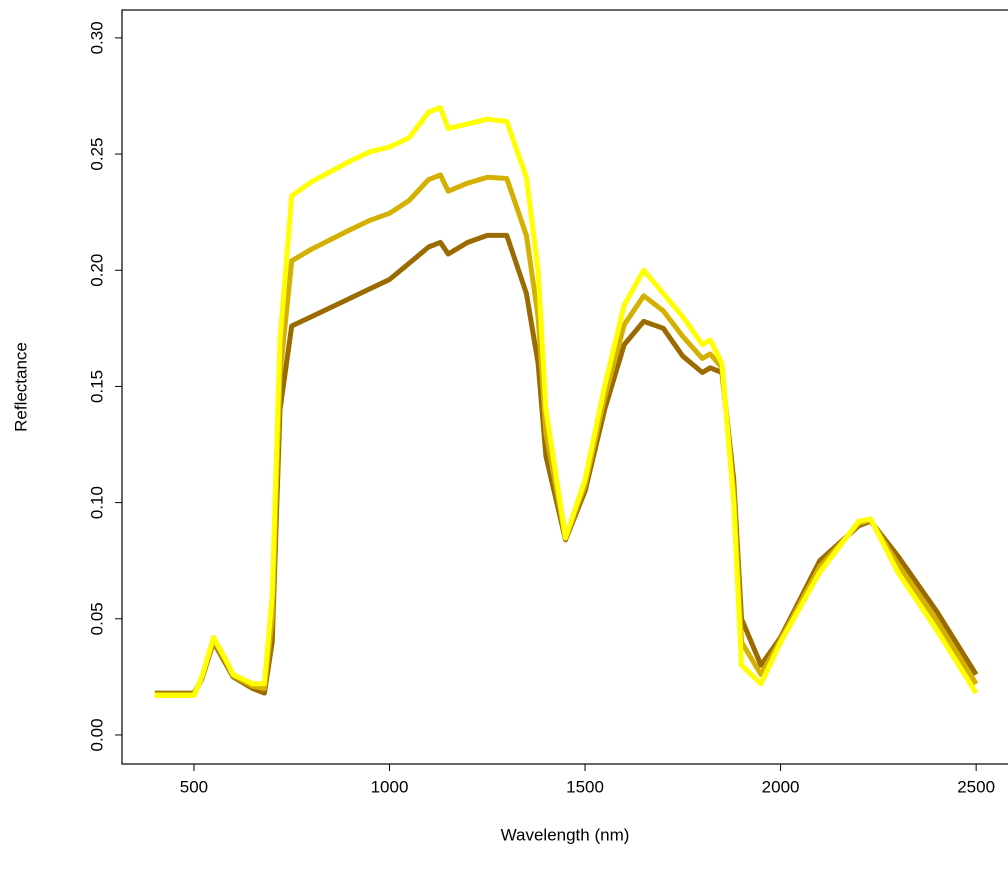  What do you see at coordinates (96, 618) in the screenshot?
I see `y-tick-label: 0.05` at bounding box center [96, 618].